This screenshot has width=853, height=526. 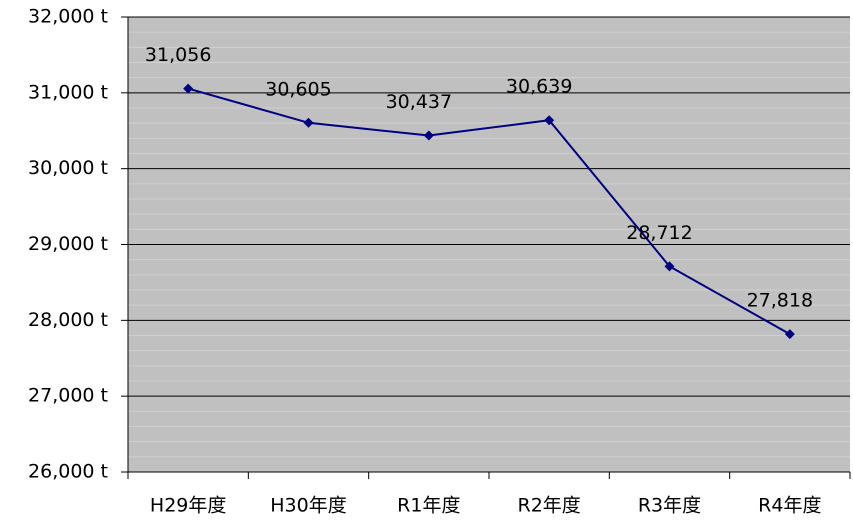 I want to click on data-label: 30,437, so click(x=419, y=102).